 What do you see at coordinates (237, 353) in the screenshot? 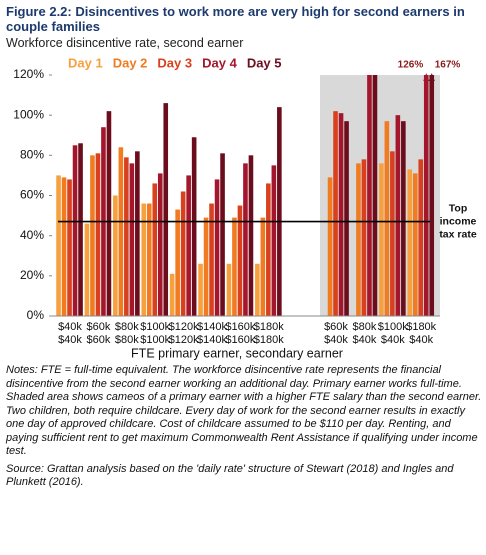
I see `x-axis-label: FTE primary earner, secondary earner` at bounding box center [237, 353].